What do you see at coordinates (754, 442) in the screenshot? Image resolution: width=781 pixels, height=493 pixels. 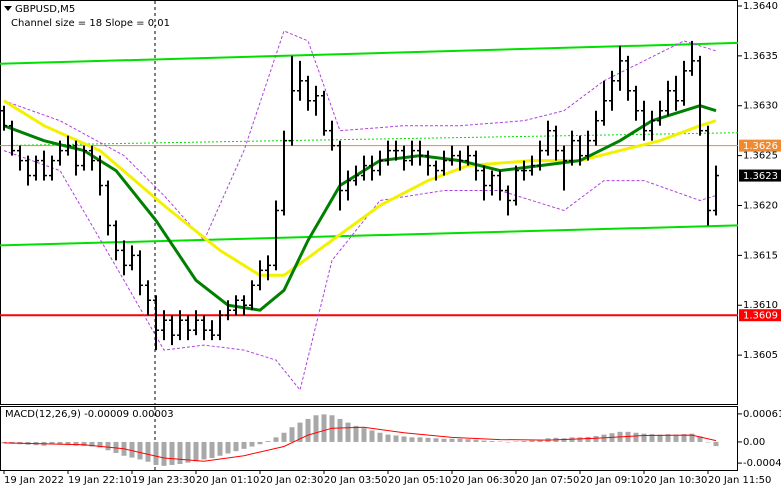 I see `y-tick-label: 0.00` at bounding box center [754, 442].